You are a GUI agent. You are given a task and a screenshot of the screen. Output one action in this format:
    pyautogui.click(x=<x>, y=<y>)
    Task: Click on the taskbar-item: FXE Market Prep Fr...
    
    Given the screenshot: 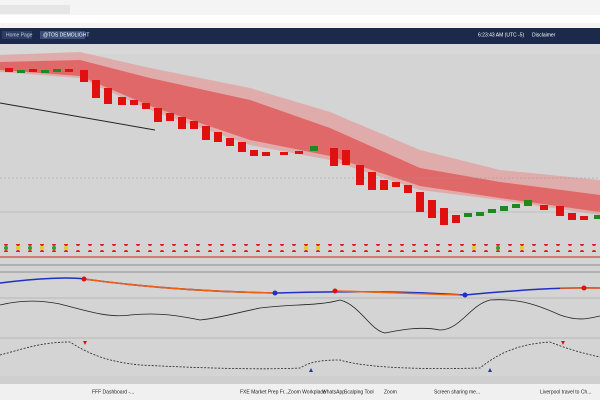 What is the action you would take?
    pyautogui.click(x=264, y=392)
    